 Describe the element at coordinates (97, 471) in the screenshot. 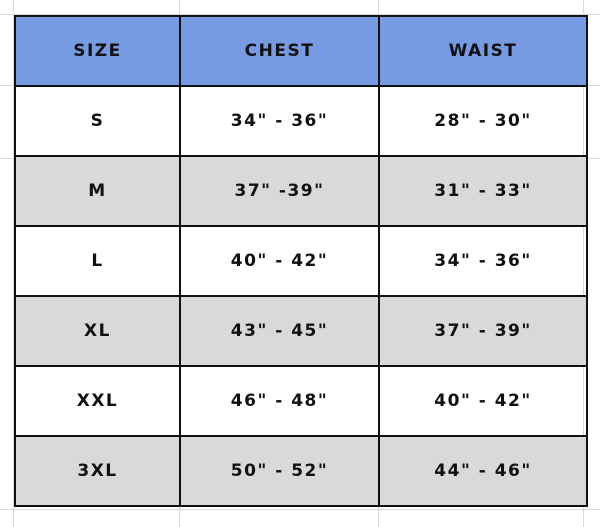

I see `size-cell: 3XL` at that location.